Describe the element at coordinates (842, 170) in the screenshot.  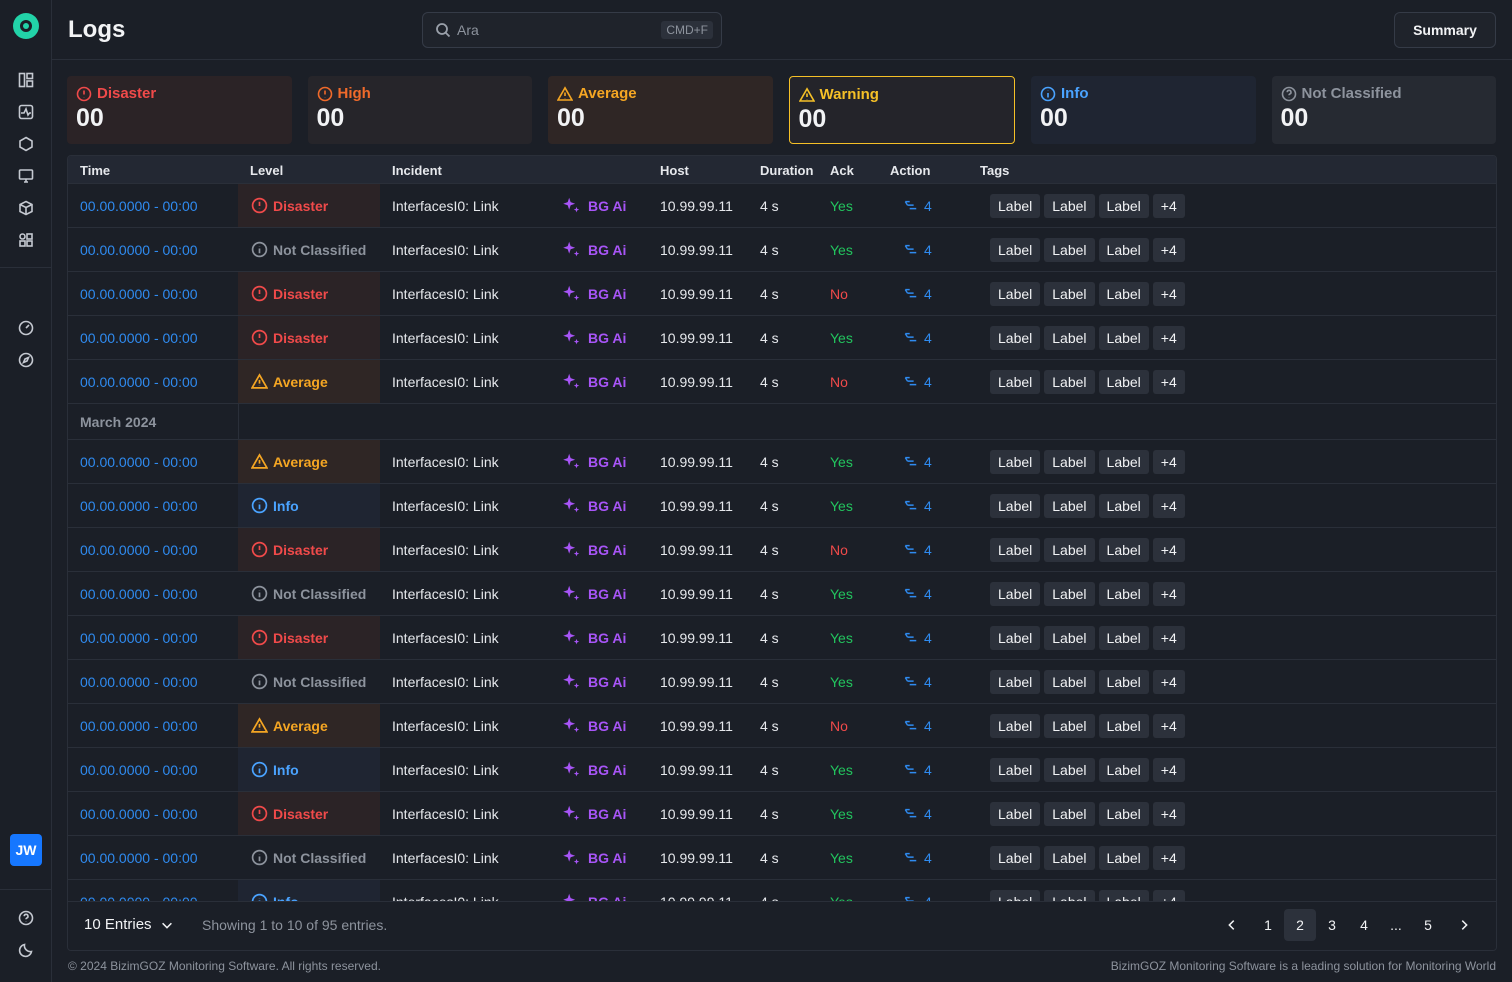
I see `col-ack: Ack` at that location.